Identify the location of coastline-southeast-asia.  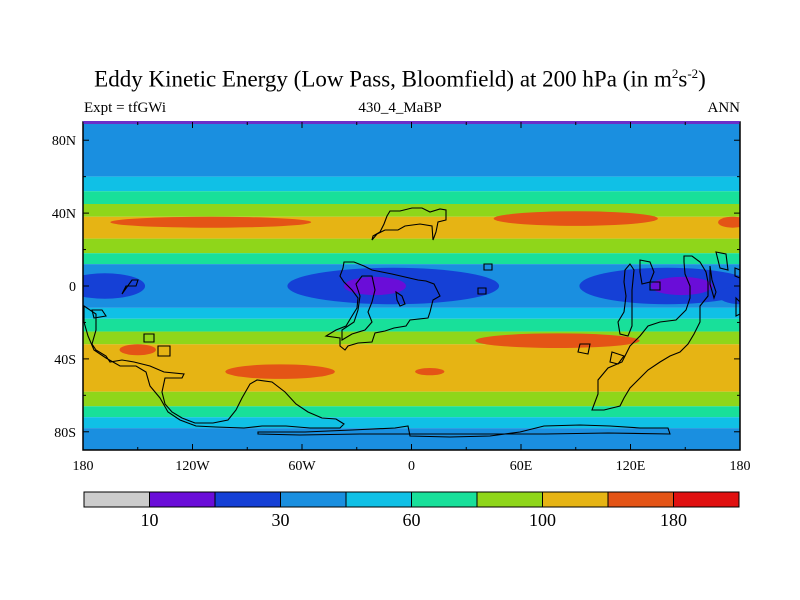
(650, 333).